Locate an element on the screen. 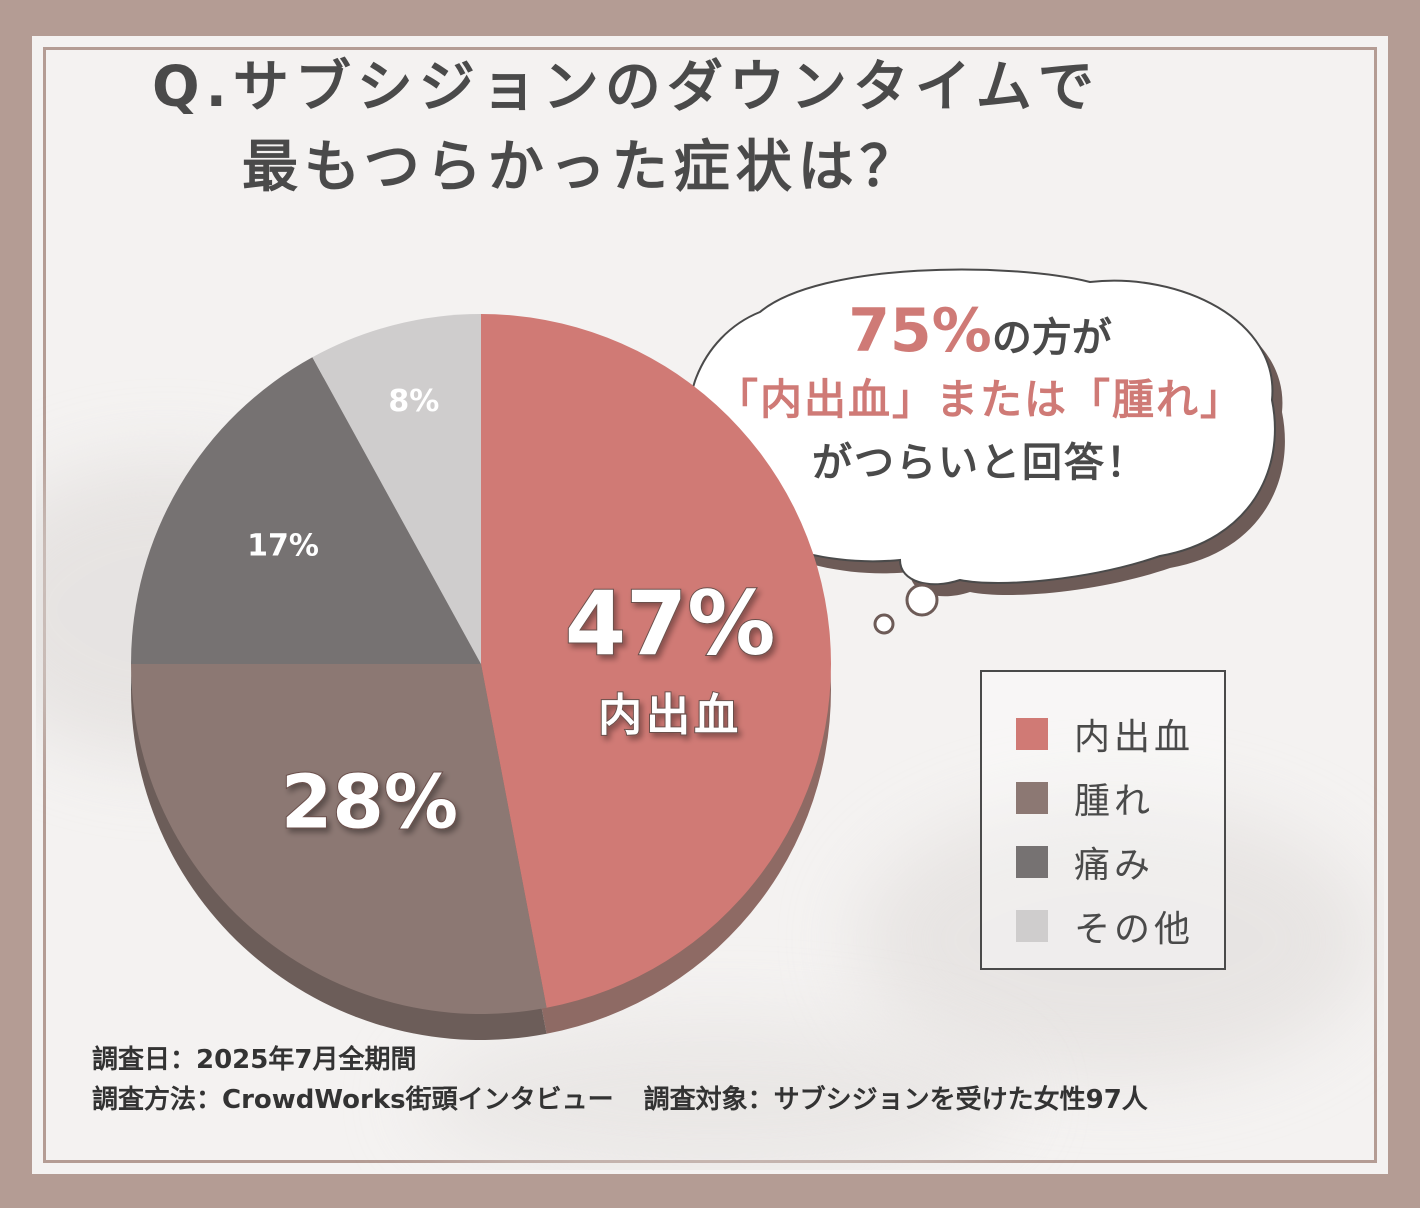  pie-category-label-naishukketsu: 内出血 is located at coordinates (670, 715).